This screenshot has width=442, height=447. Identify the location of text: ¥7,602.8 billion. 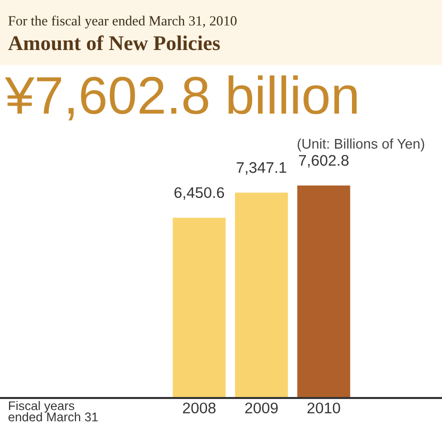
(180, 97).